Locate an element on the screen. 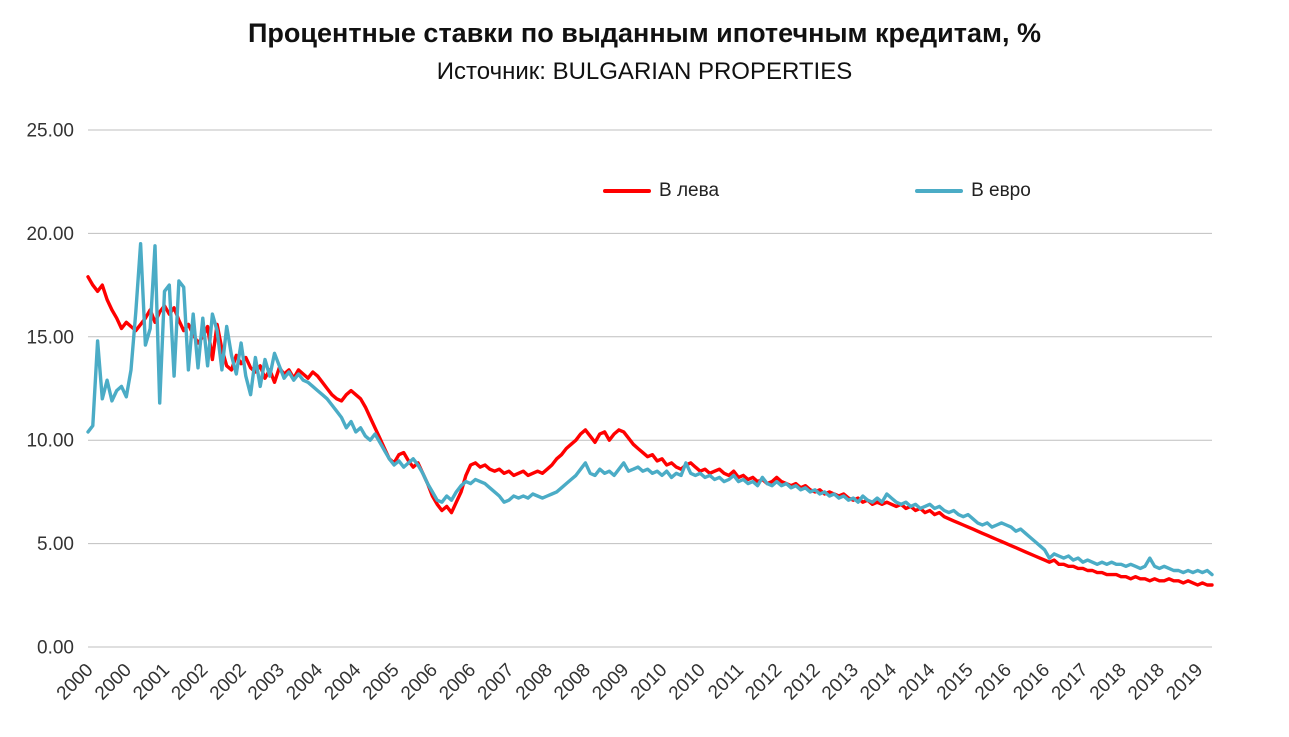 This screenshot has height=737, width=1289. x-axis-label: 2013 is located at coordinates (840, 682).